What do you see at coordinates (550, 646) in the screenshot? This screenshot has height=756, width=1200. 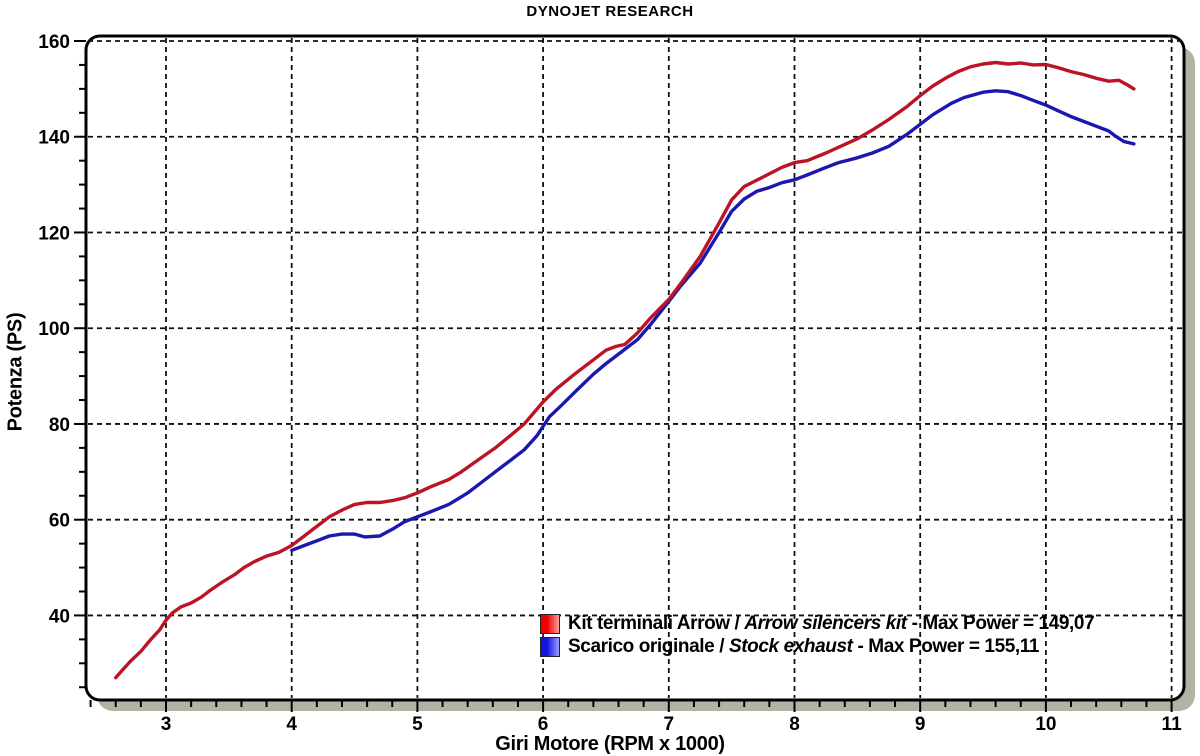 I see `stock-series-swatch-icon` at bounding box center [550, 646].